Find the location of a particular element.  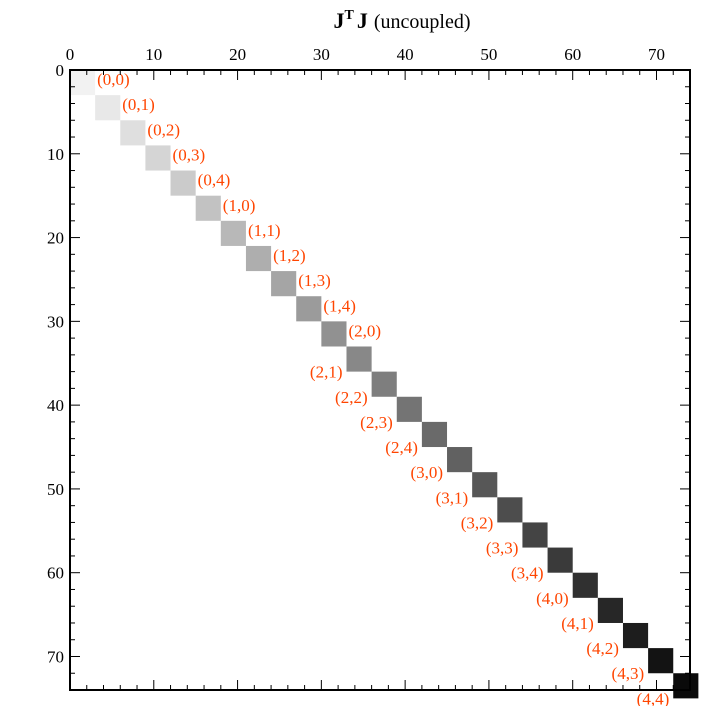

block-label-24: (4,4) is located at coordinates (653, 697).